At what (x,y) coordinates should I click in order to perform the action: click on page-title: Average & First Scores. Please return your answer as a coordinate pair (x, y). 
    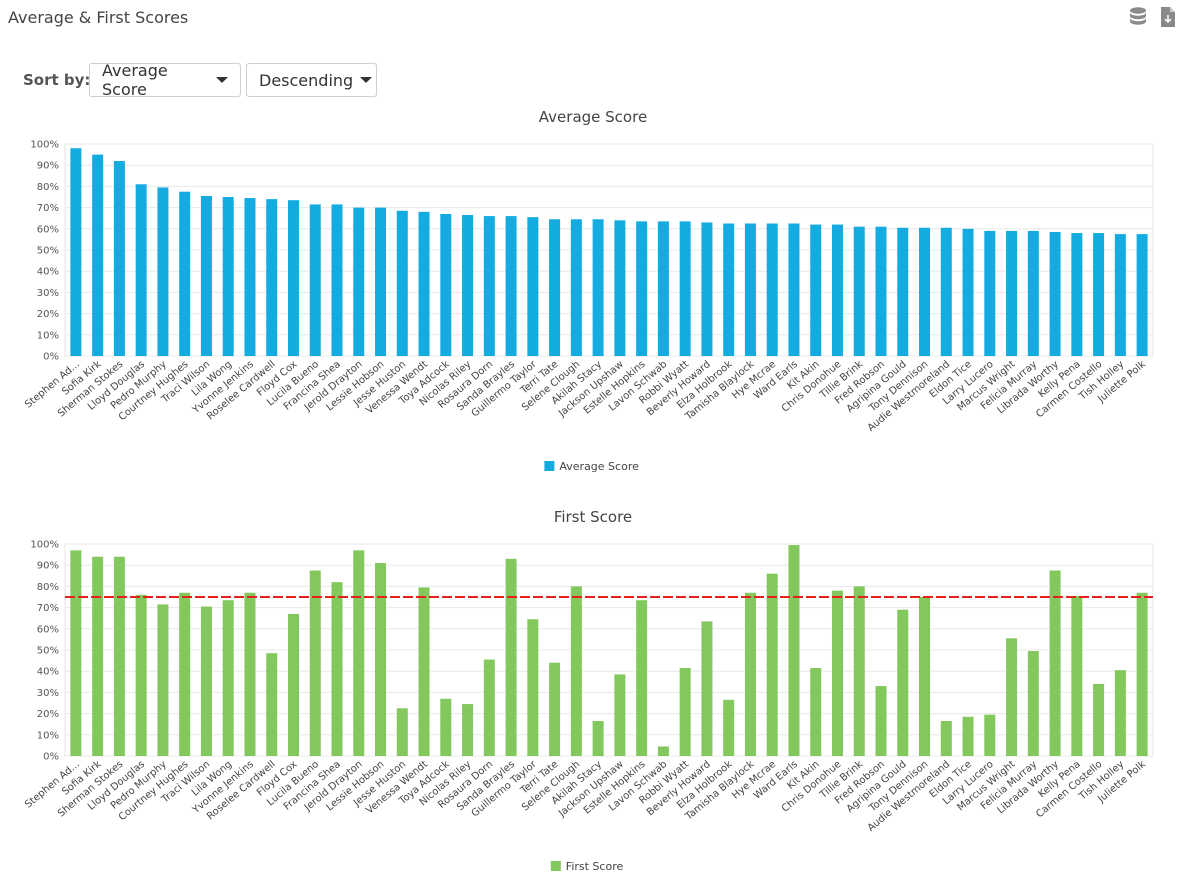
    Looking at the image, I should click on (98, 17).